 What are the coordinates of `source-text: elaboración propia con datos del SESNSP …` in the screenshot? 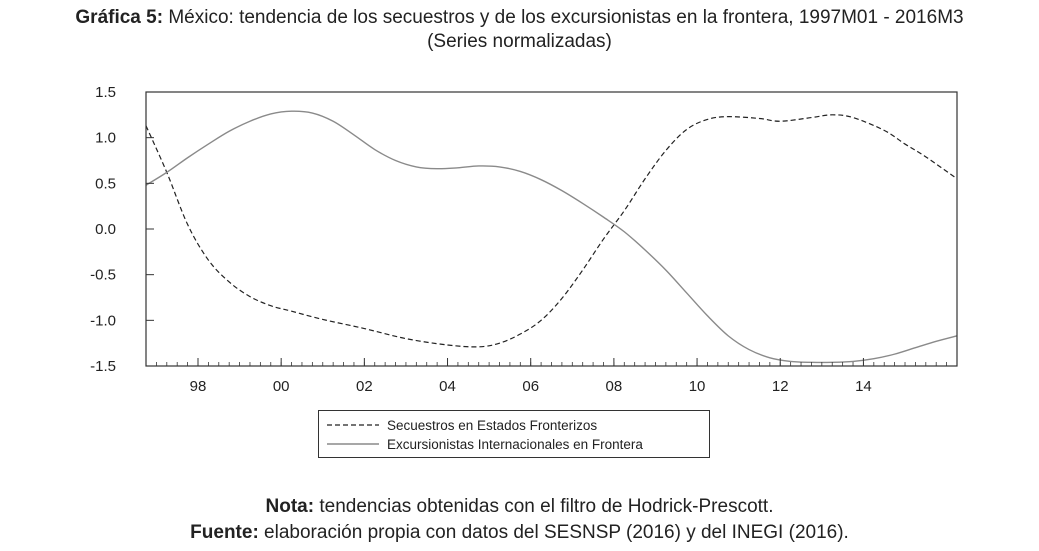 It's located at (553, 532).